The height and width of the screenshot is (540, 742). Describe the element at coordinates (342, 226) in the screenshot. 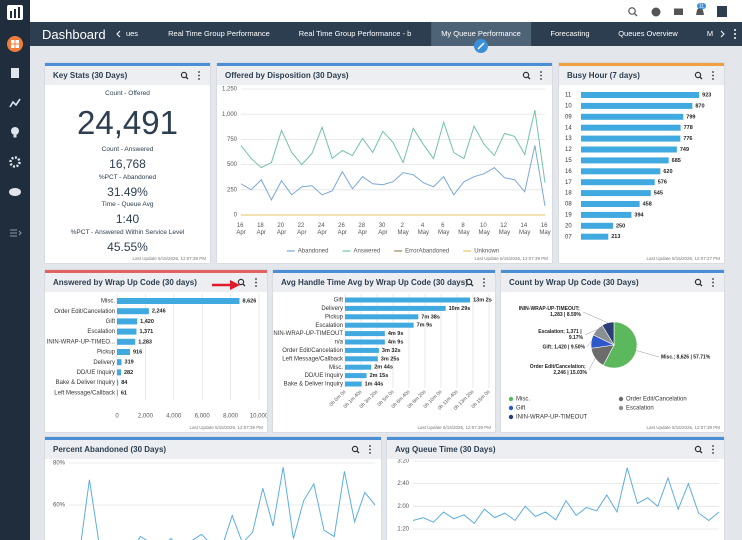

I see `tick-line: 26` at that location.